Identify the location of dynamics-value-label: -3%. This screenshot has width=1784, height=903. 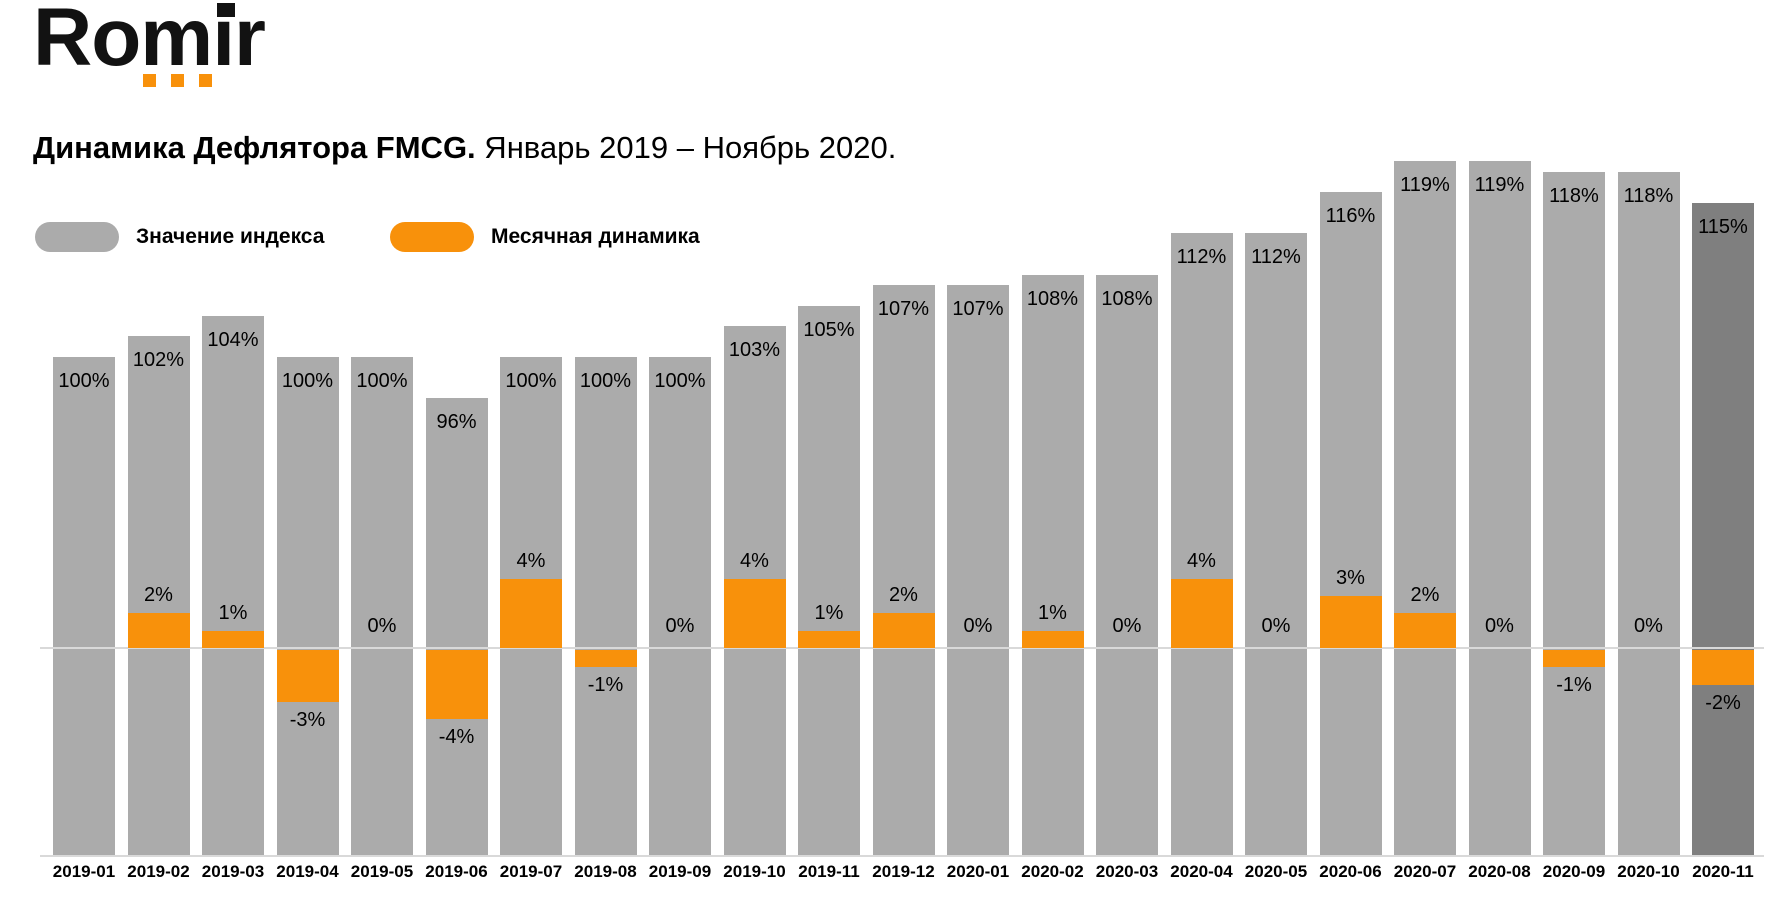
(307, 719).